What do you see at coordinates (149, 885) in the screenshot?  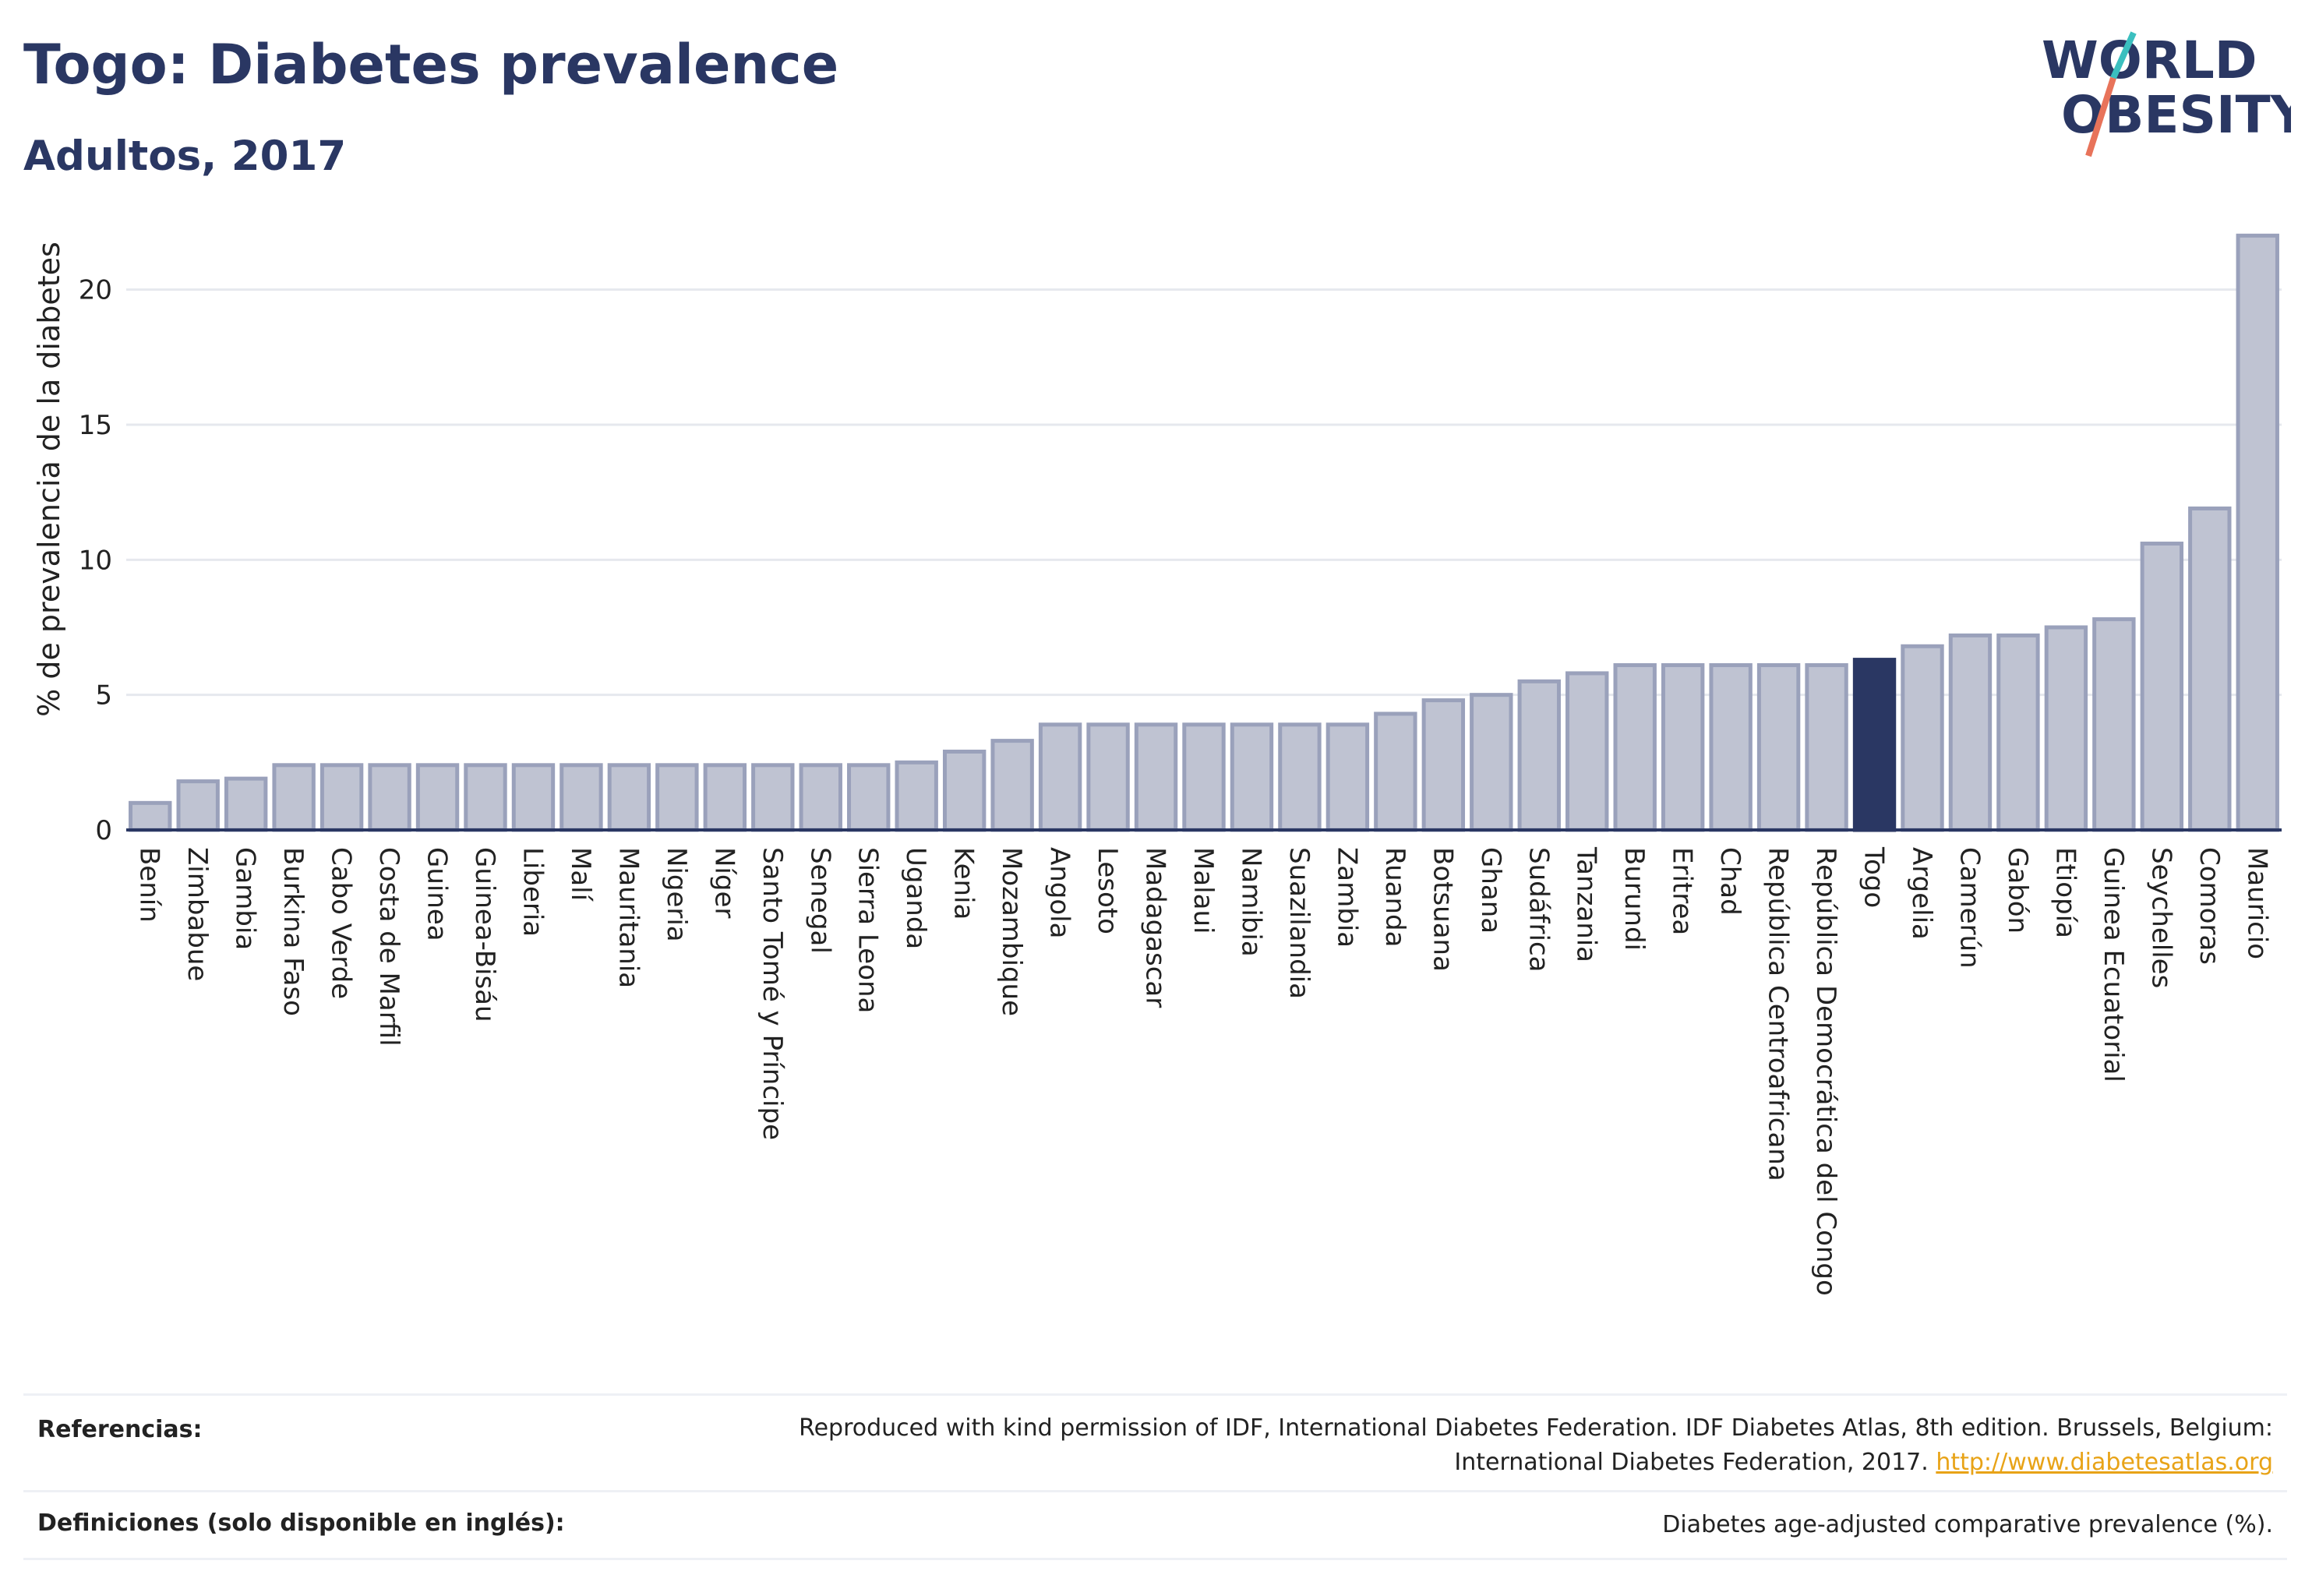 I see `x-tick-label: Benín` at bounding box center [149, 885].